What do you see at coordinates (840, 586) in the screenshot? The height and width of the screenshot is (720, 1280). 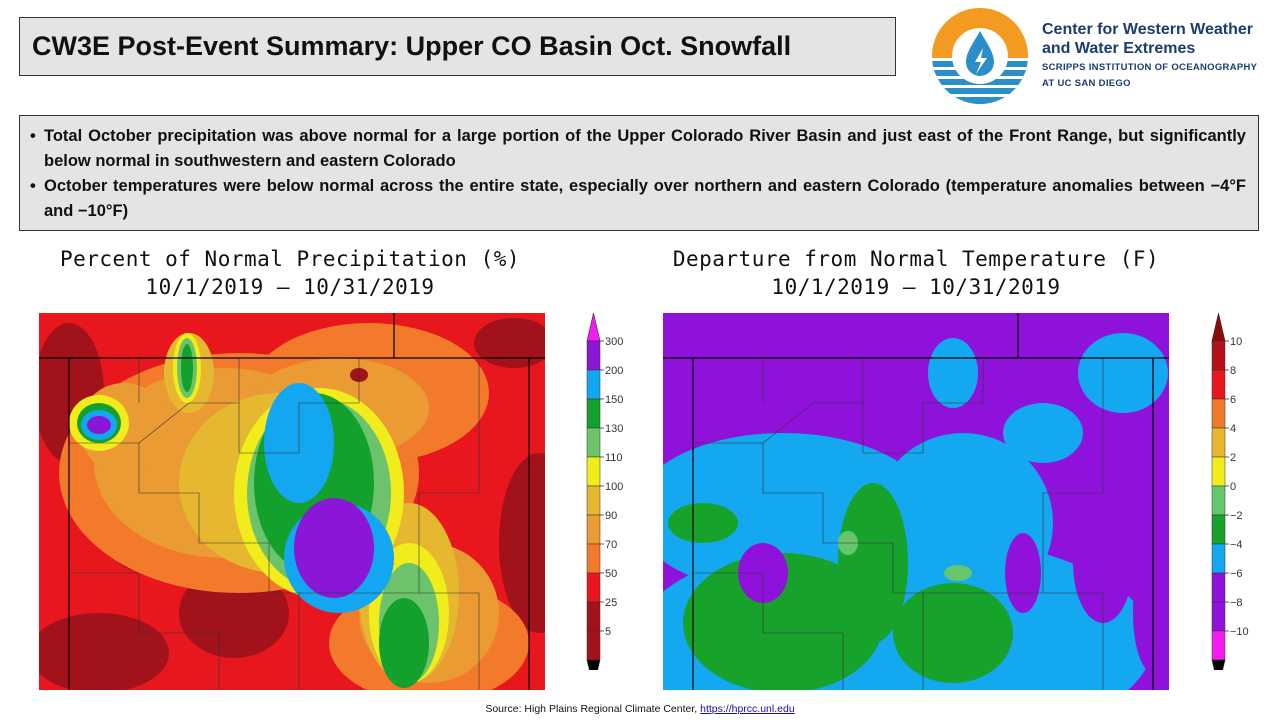 I see `temp-green-areas` at bounding box center [840, 586].